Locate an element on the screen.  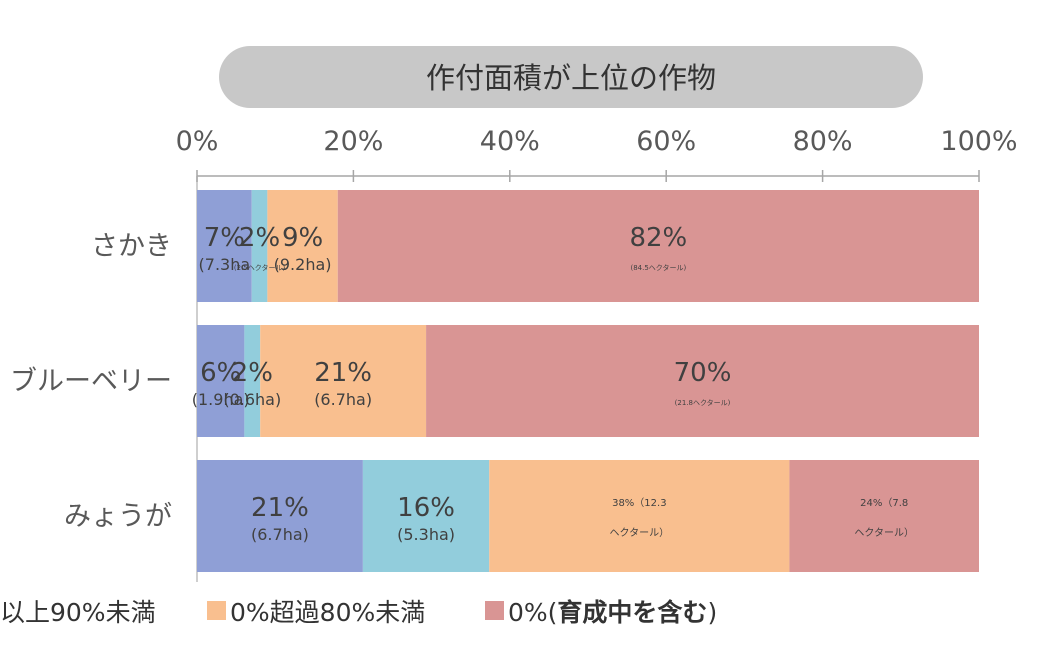
legend-label: 0%超過80%未満 is located at coordinates (327, 612).